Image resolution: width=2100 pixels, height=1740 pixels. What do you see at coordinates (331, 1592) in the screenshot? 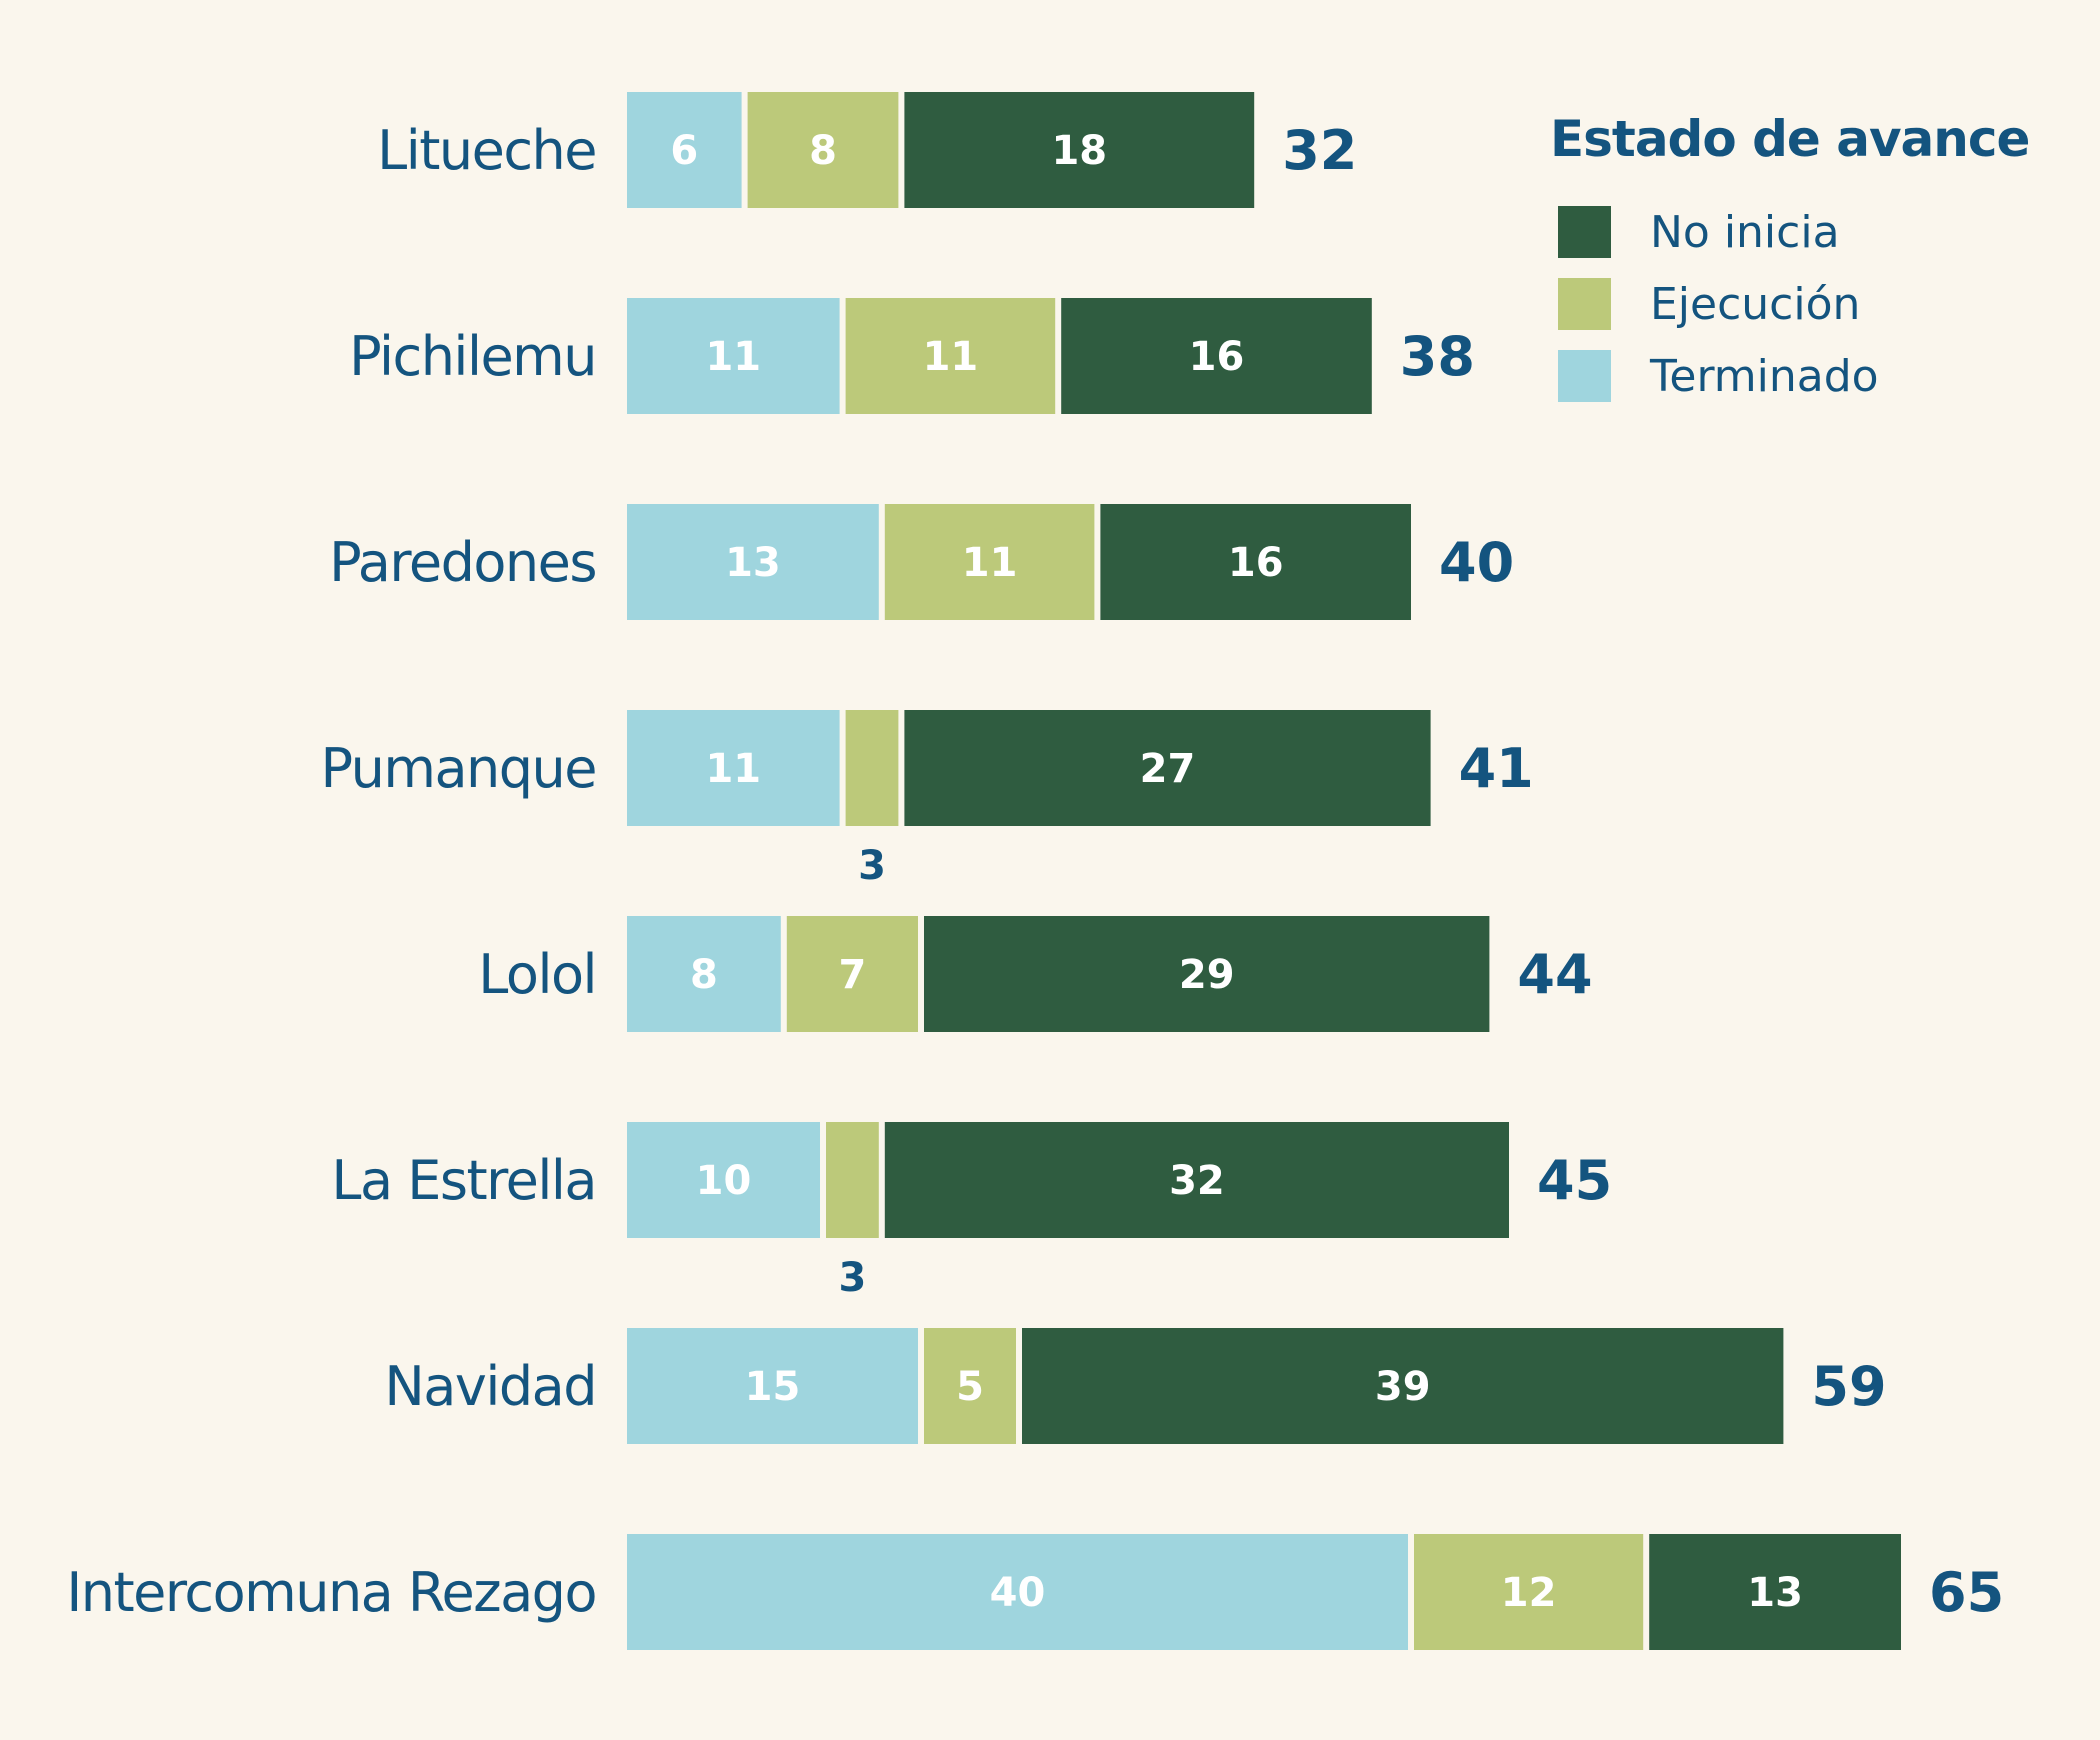
I see `category-label-intercomuna-rezago: Intercomuna Rezago` at bounding box center [331, 1592].